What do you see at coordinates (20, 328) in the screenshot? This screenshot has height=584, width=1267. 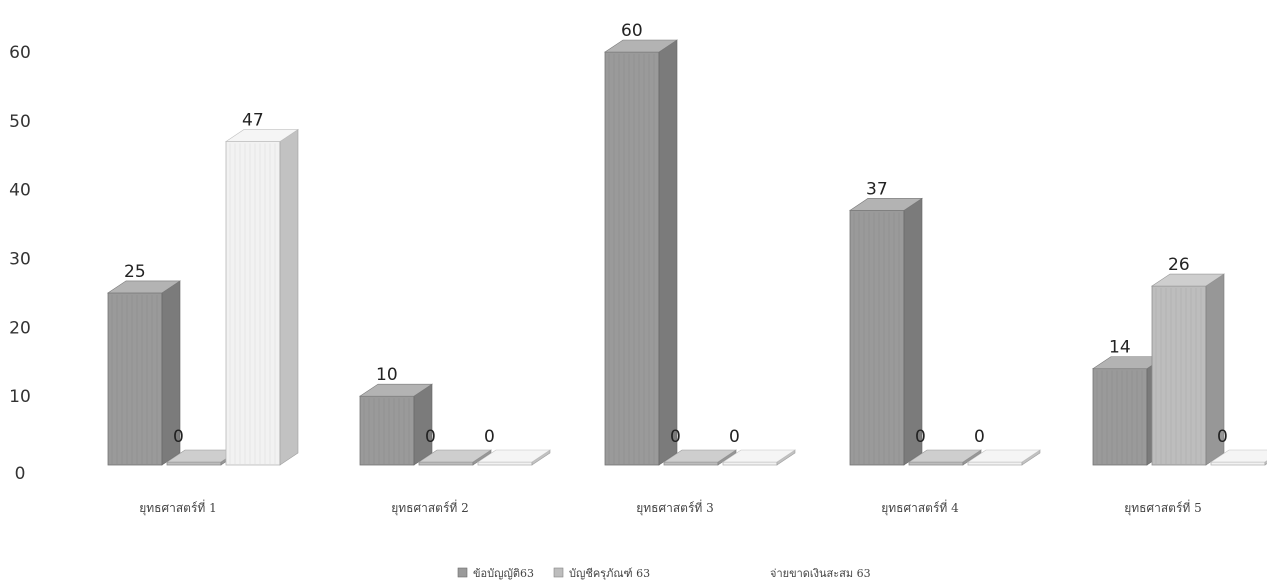 I see `y-tick-label: 20` at bounding box center [20, 328].